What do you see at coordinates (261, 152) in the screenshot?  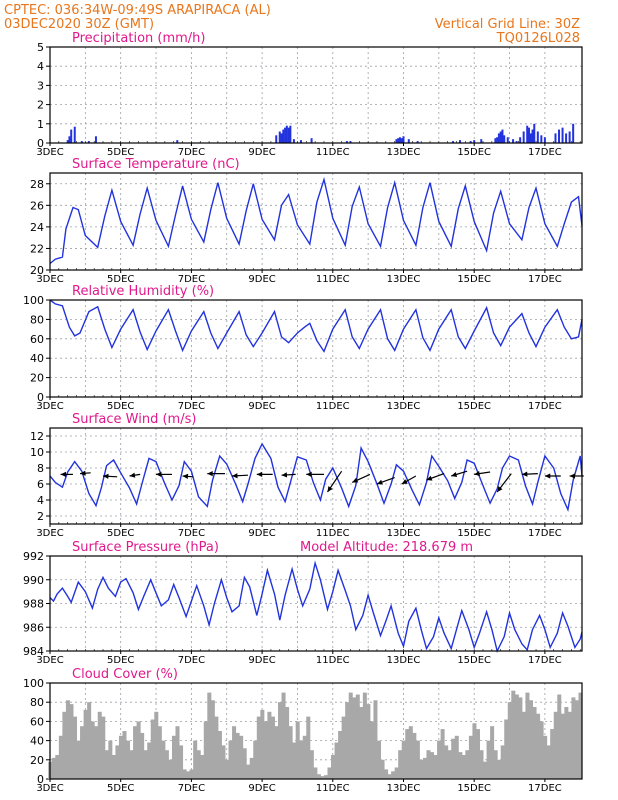 I see `precipitation-xtick-label: 9DEC` at bounding box center [261, 152].